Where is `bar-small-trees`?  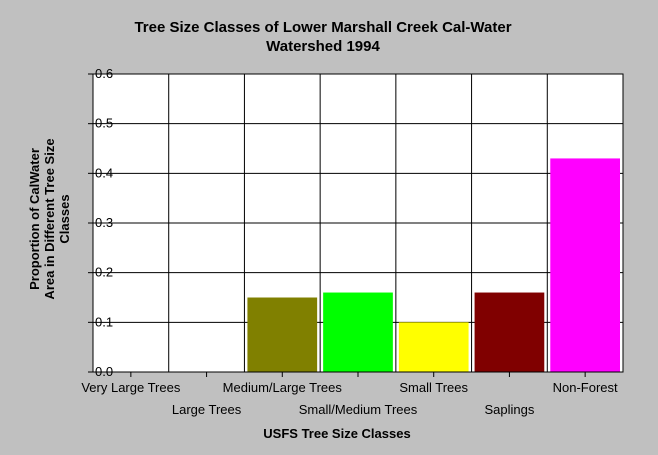
bar-small-trees is located at coordinates (433, 347).